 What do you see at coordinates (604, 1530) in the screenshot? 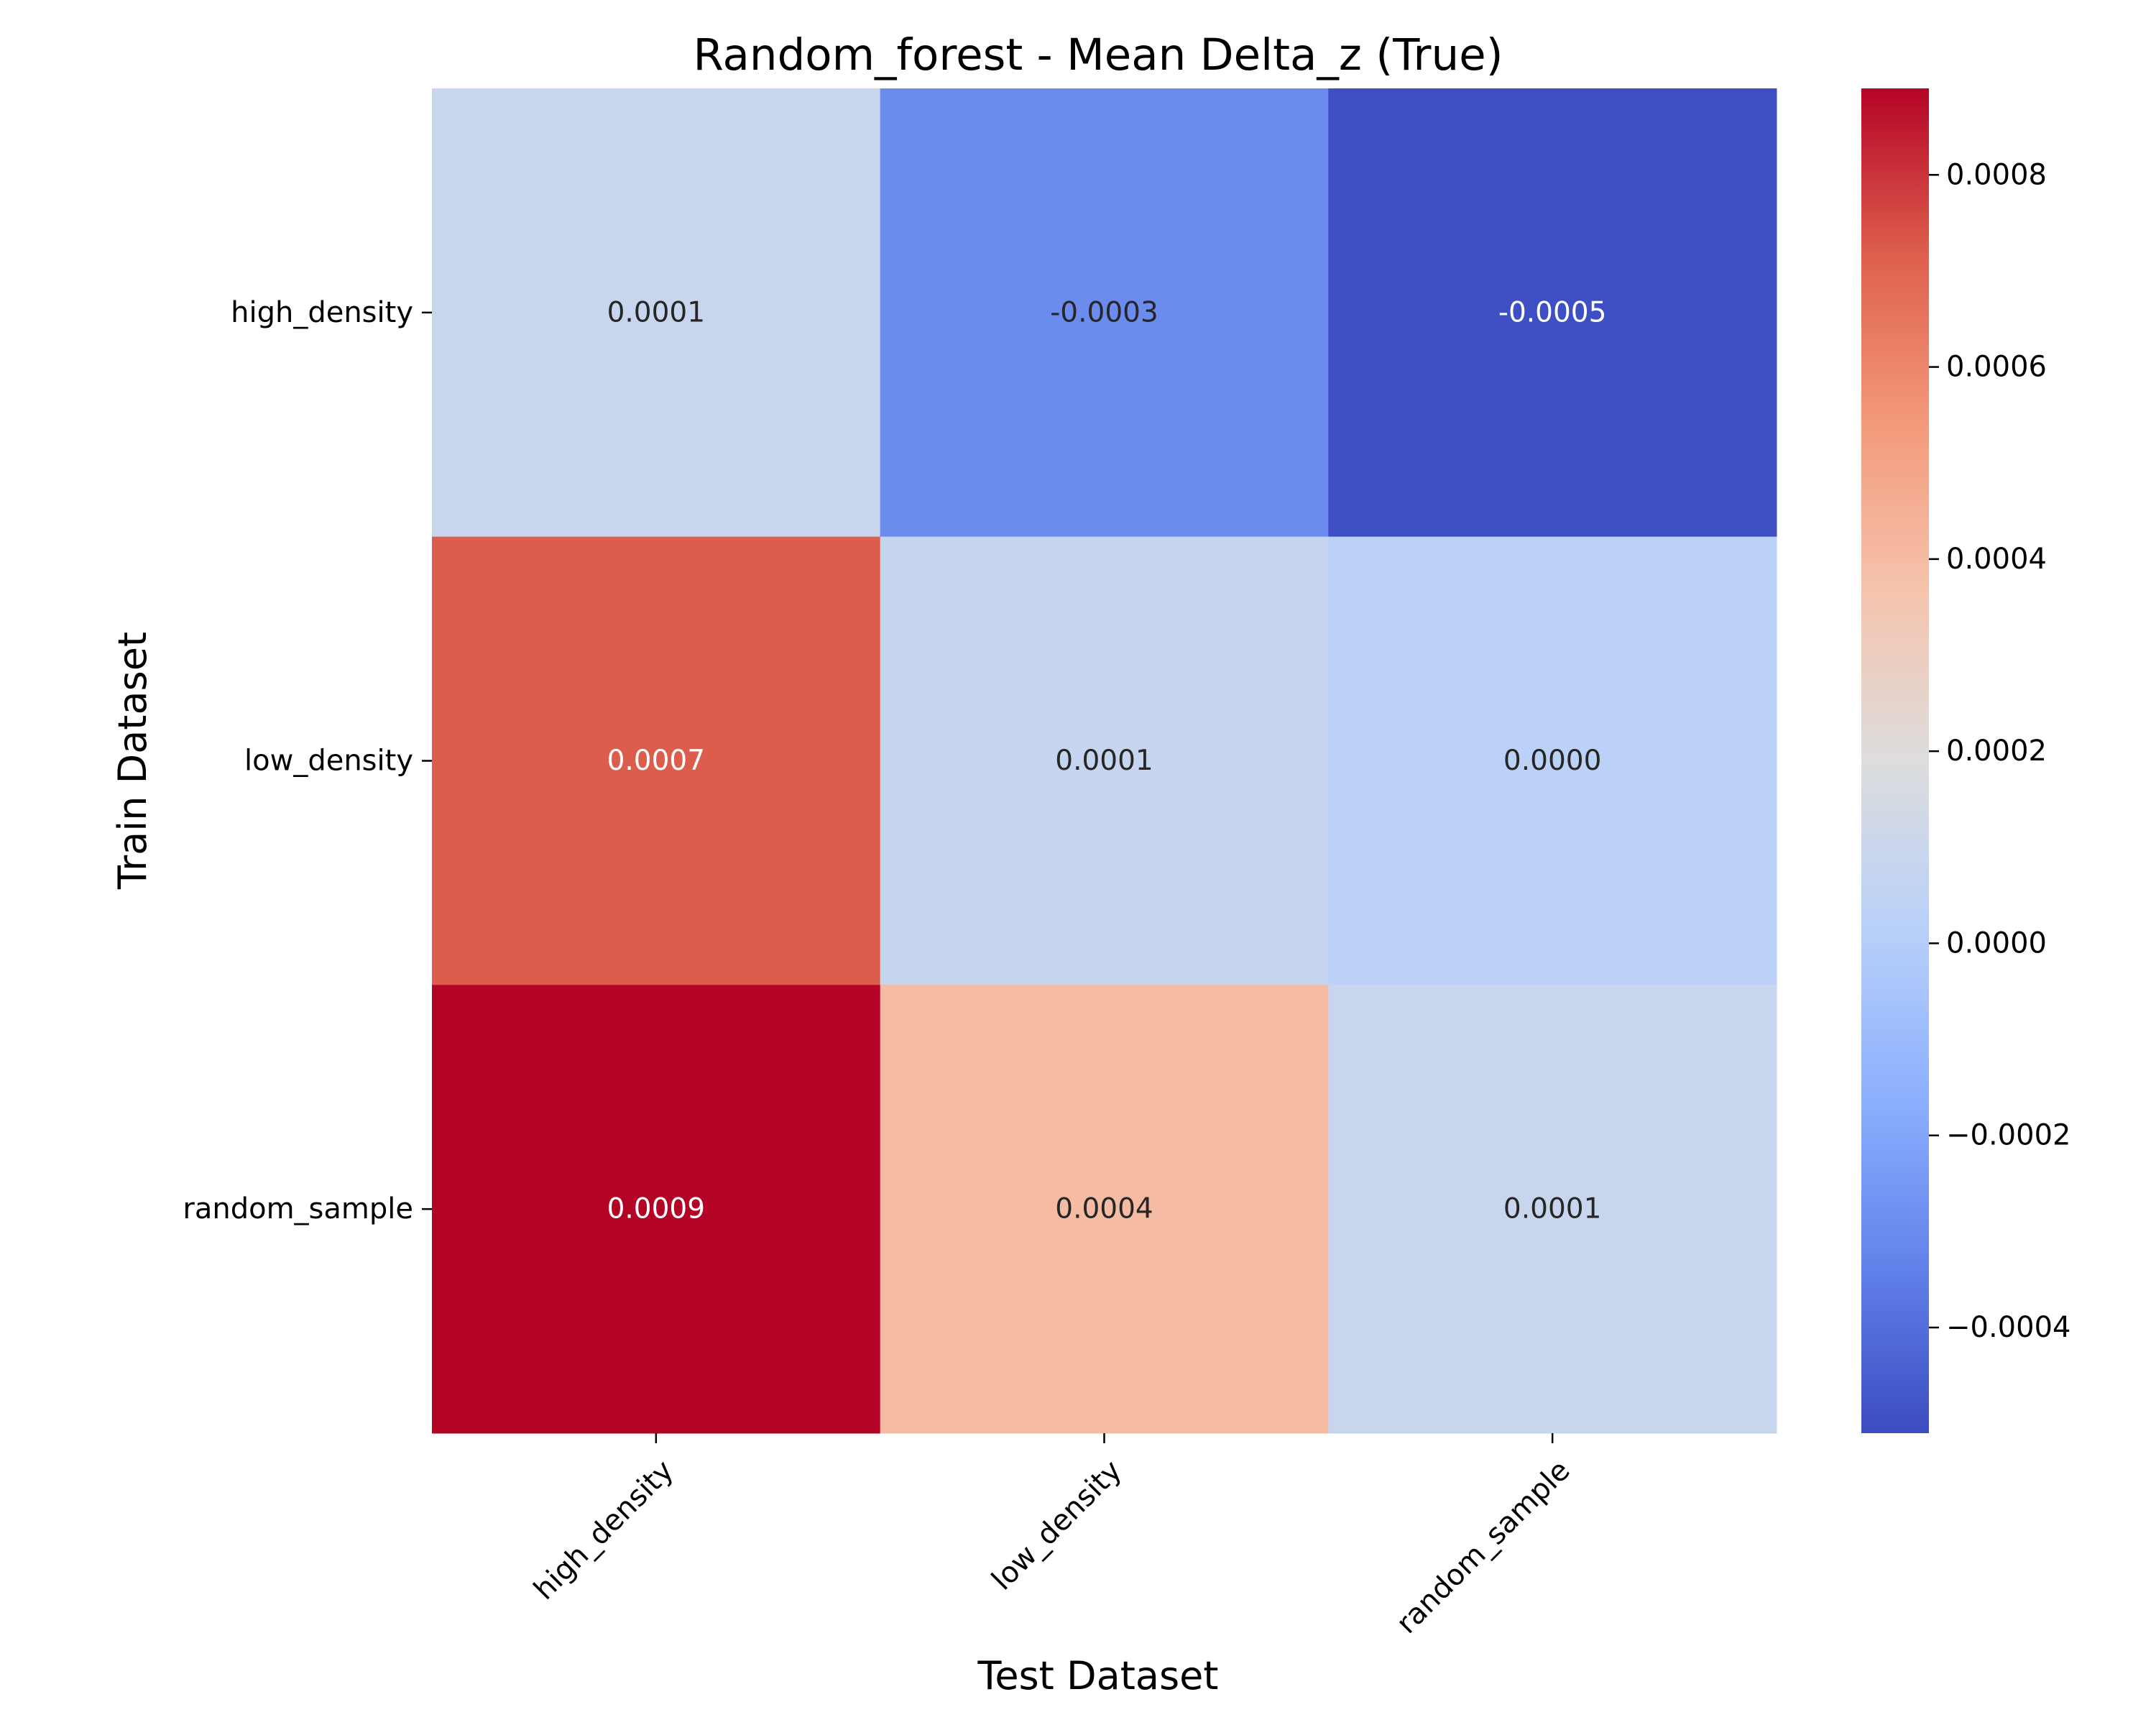
I see `x-tick-label-0: high_density` at bounding box center [604, 1530].